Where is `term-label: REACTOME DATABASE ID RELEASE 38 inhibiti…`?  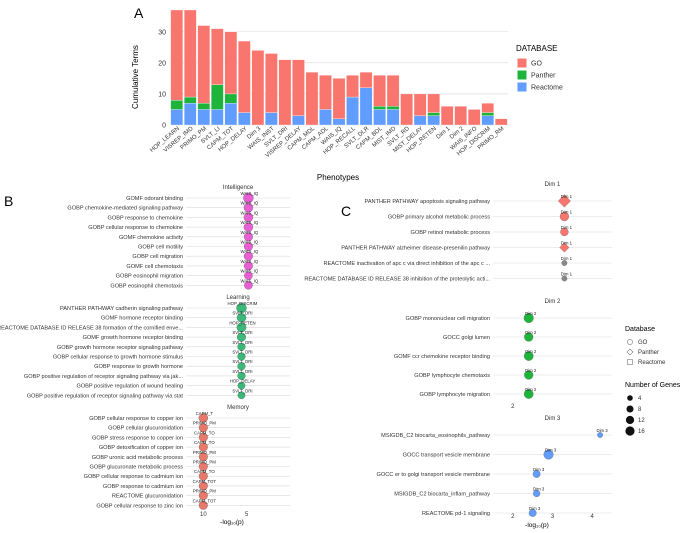
term-label: REACTOME DATABASE ID RELEASE 38 inhibiti… is located at coordinates (397, 280).